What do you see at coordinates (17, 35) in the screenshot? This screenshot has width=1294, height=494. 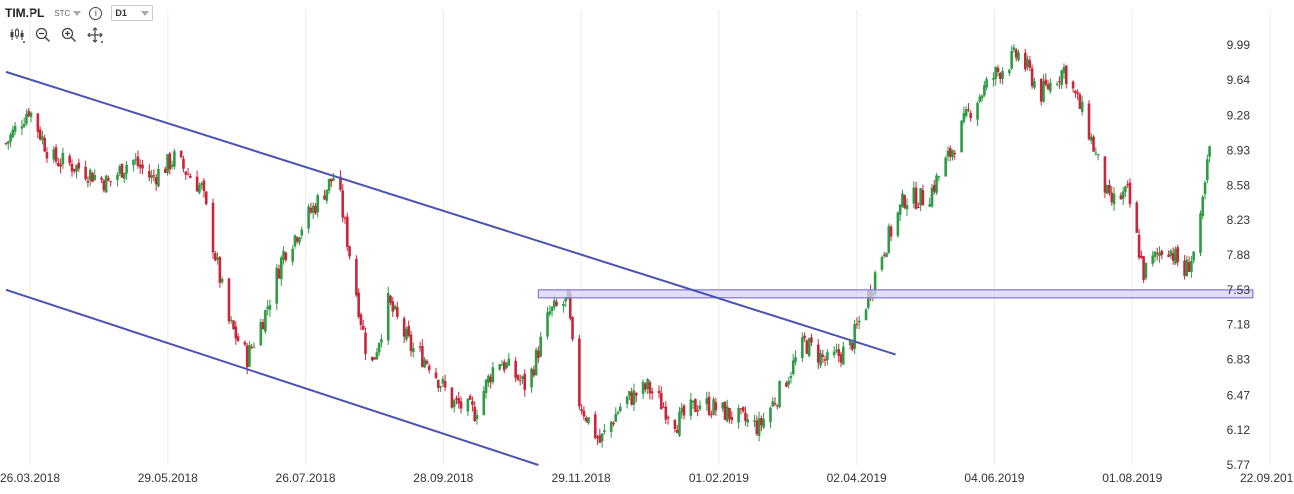 I see `candlestick-type-icon` at bounding box center [17, 35].